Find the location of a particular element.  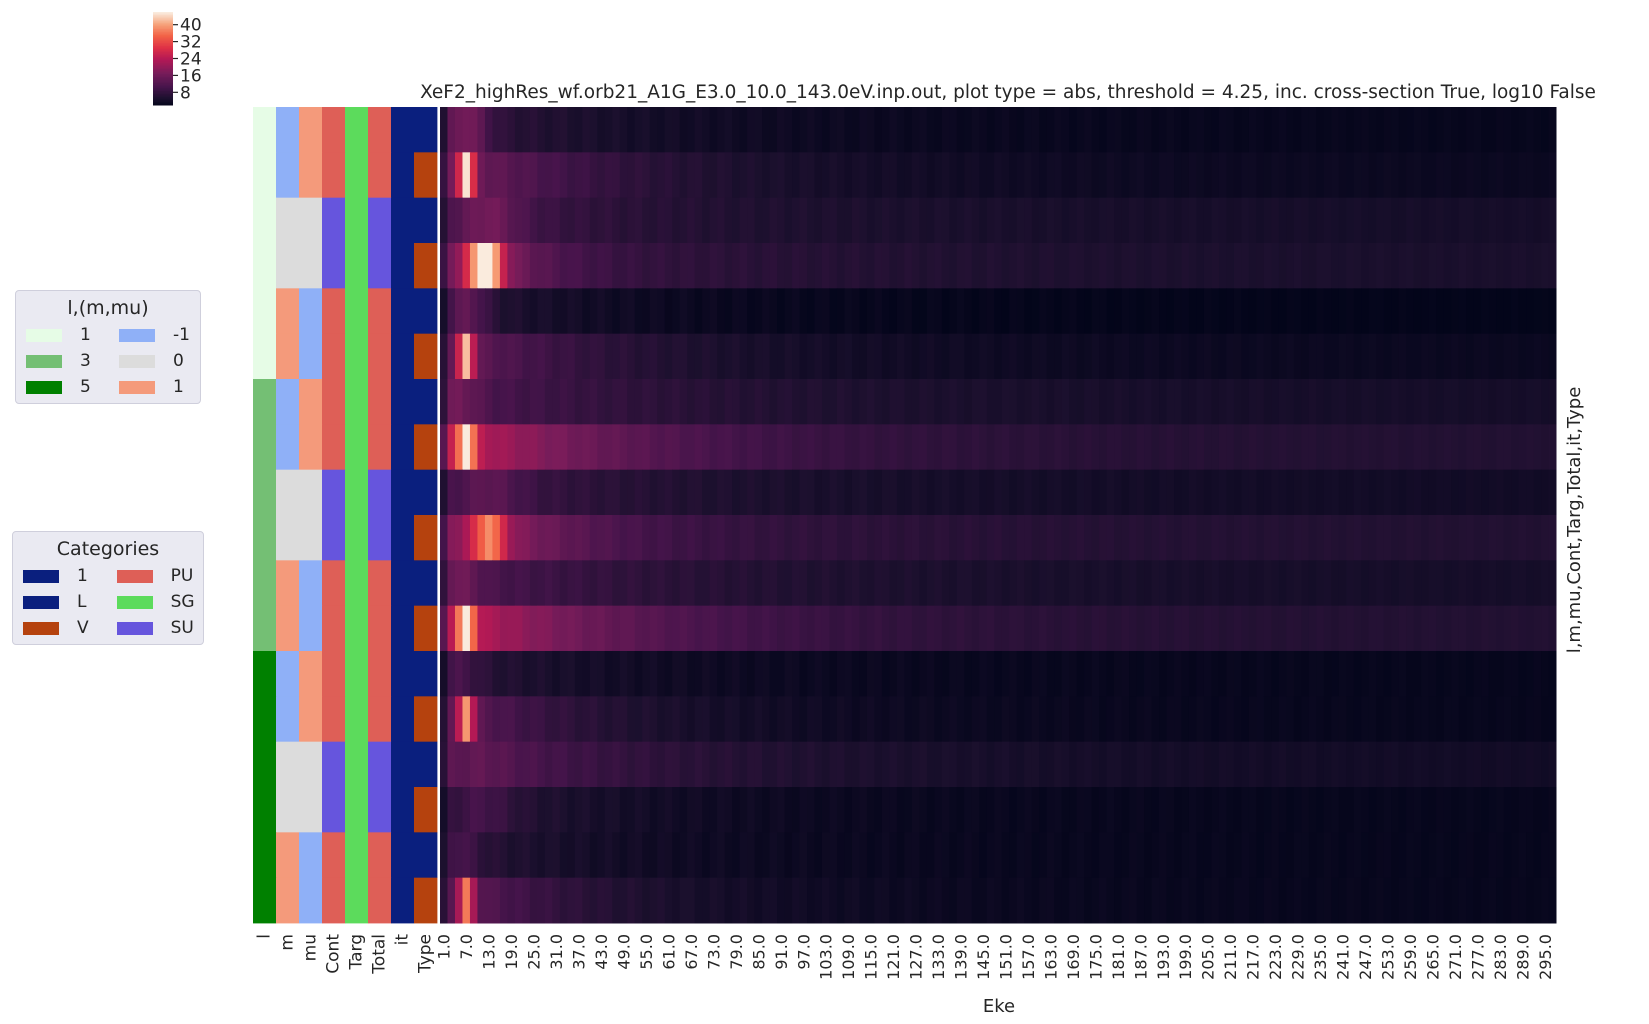

legend-swatch is located at coordinates (41, 576).